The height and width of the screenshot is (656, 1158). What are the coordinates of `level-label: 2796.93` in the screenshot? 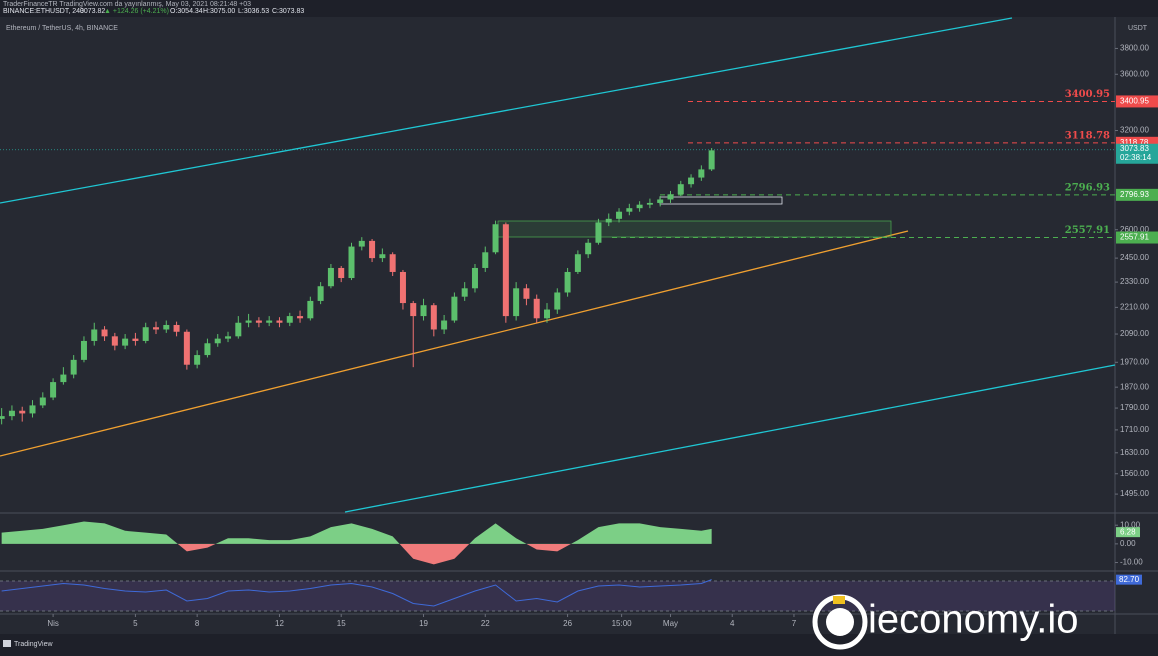 It's located at (1087, 187).